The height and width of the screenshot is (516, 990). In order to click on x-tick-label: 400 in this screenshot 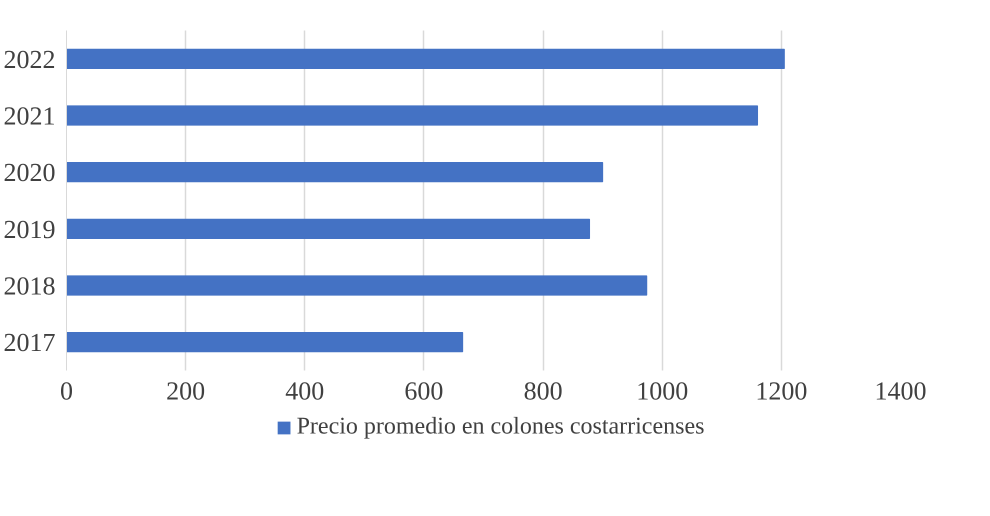, I will do `click(304, 391)`.